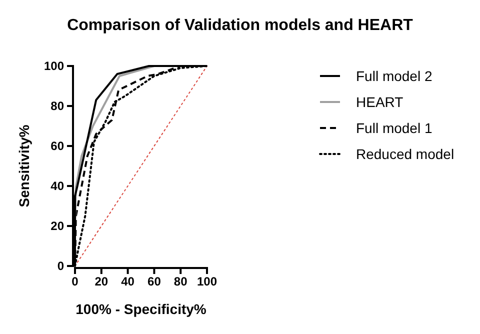 This screenshot has width=480, height=334. What do you see at coordinates (75, 281) in the screenshot?
I see `x-tick-label: 0` at bounding box center [75, 281].